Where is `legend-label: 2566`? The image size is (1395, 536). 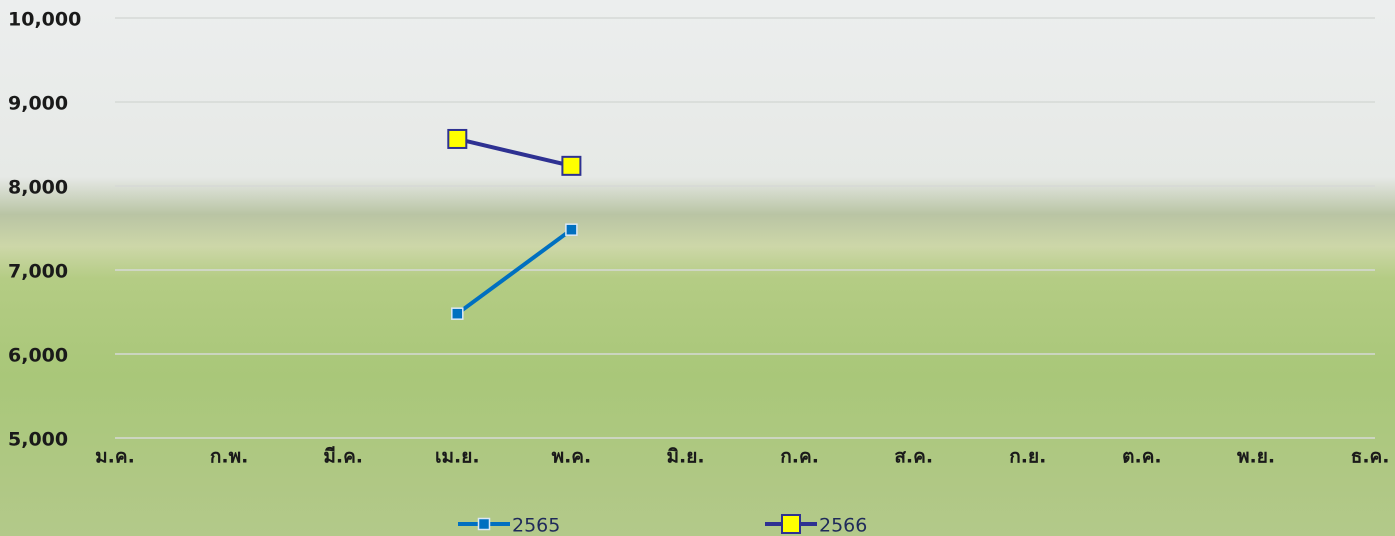 legend-label: 2566 is located at coordinates (843, 525).